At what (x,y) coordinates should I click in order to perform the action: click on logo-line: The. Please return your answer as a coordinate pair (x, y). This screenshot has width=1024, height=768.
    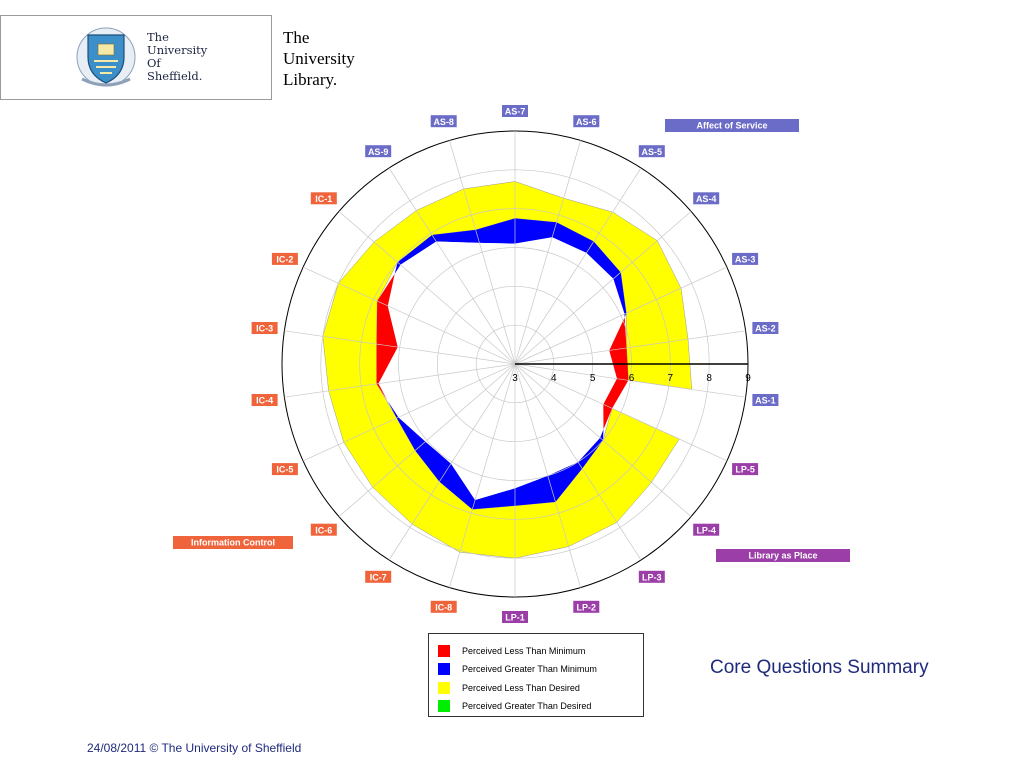
    Looking at the image, I should click on (158, 37).